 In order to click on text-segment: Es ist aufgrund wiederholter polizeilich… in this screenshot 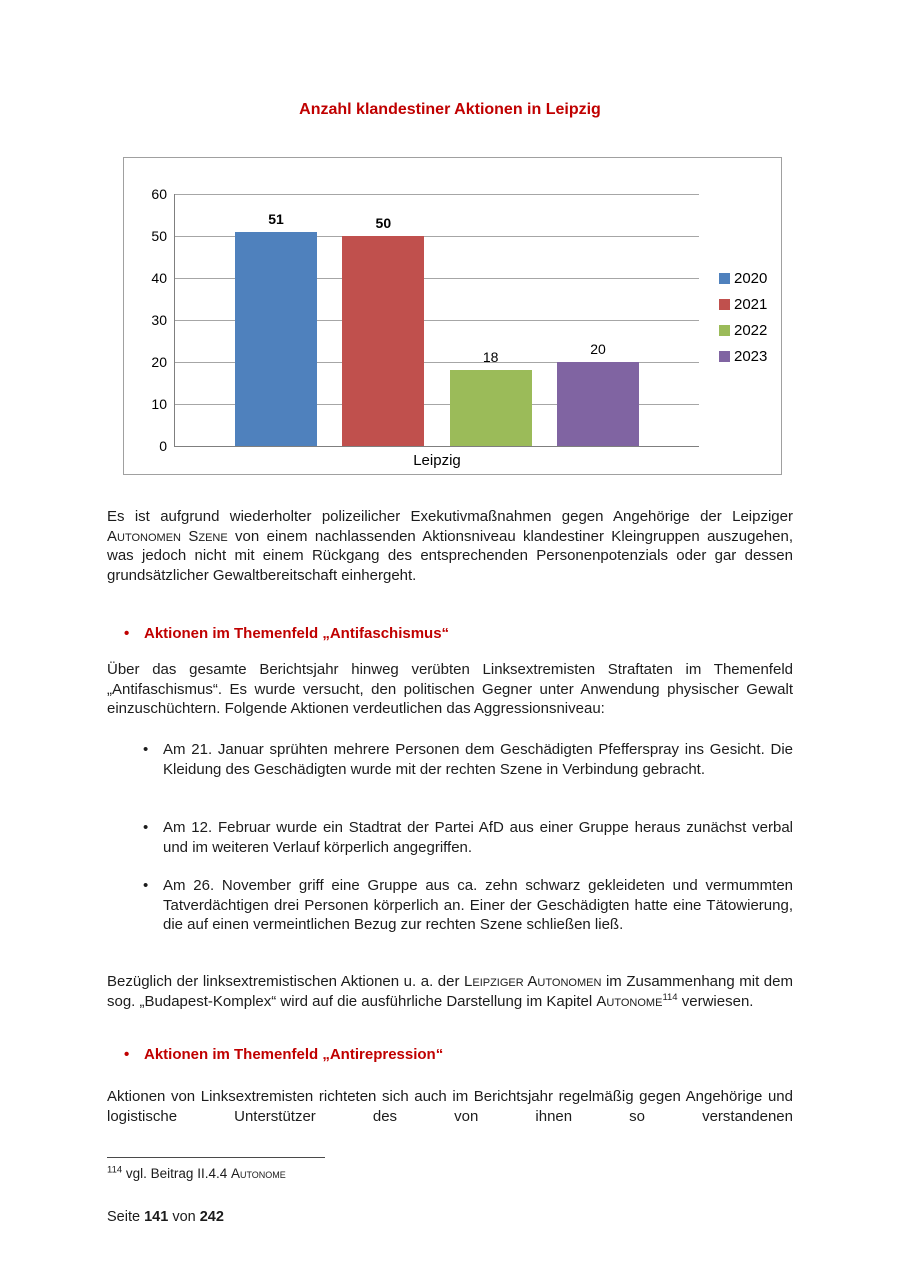, I will do `click(450, 516)`.